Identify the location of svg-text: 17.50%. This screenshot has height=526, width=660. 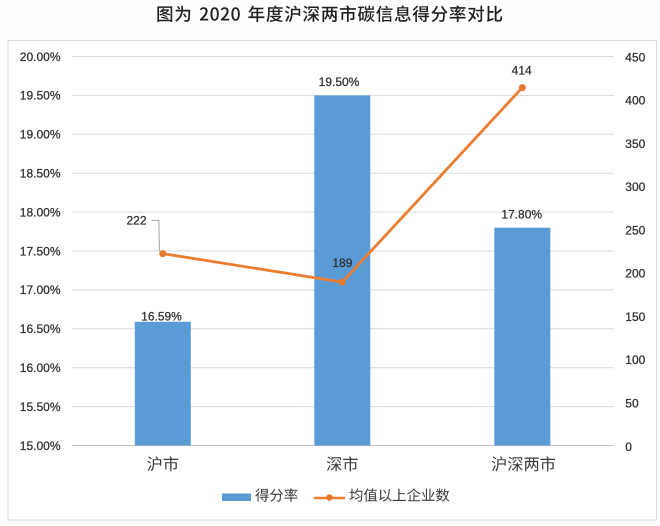
(40, 251).